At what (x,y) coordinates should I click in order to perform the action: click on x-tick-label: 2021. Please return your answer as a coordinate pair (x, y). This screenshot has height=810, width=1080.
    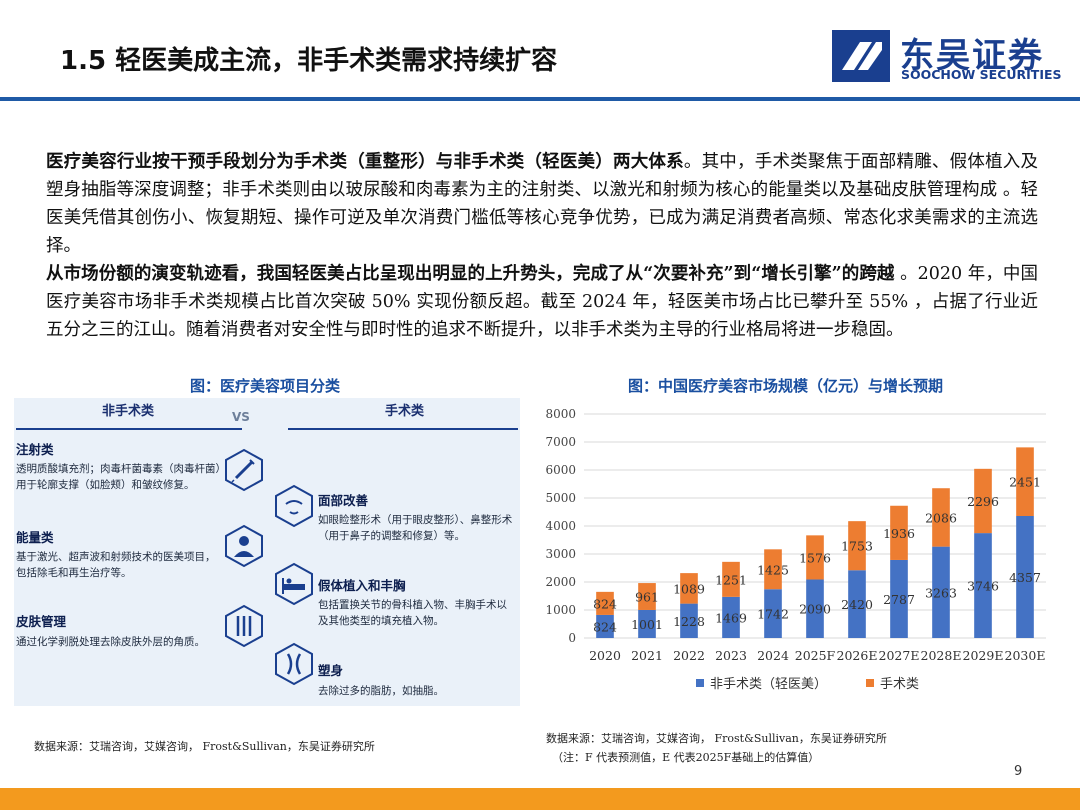
    Looking at the image, I should click on (647, 655).